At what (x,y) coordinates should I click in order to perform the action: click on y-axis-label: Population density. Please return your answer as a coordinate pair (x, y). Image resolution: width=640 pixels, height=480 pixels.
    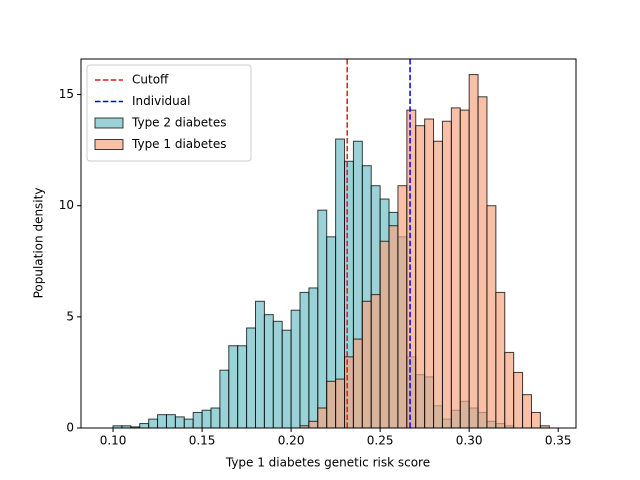
    Looking at the image, I should click on (39, 243).